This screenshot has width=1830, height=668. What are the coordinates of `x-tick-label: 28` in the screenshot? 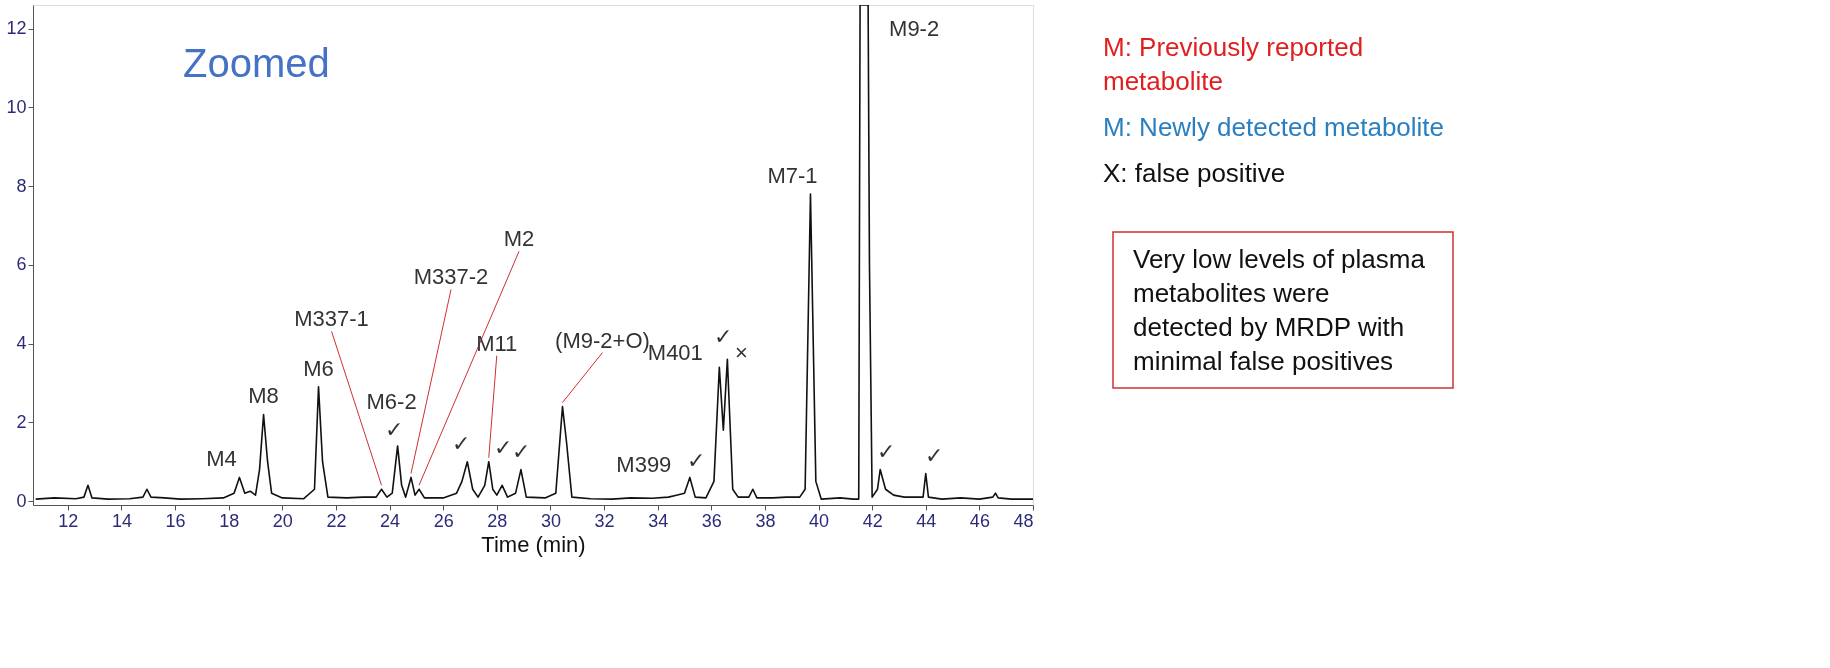 It's located at (497, 520).